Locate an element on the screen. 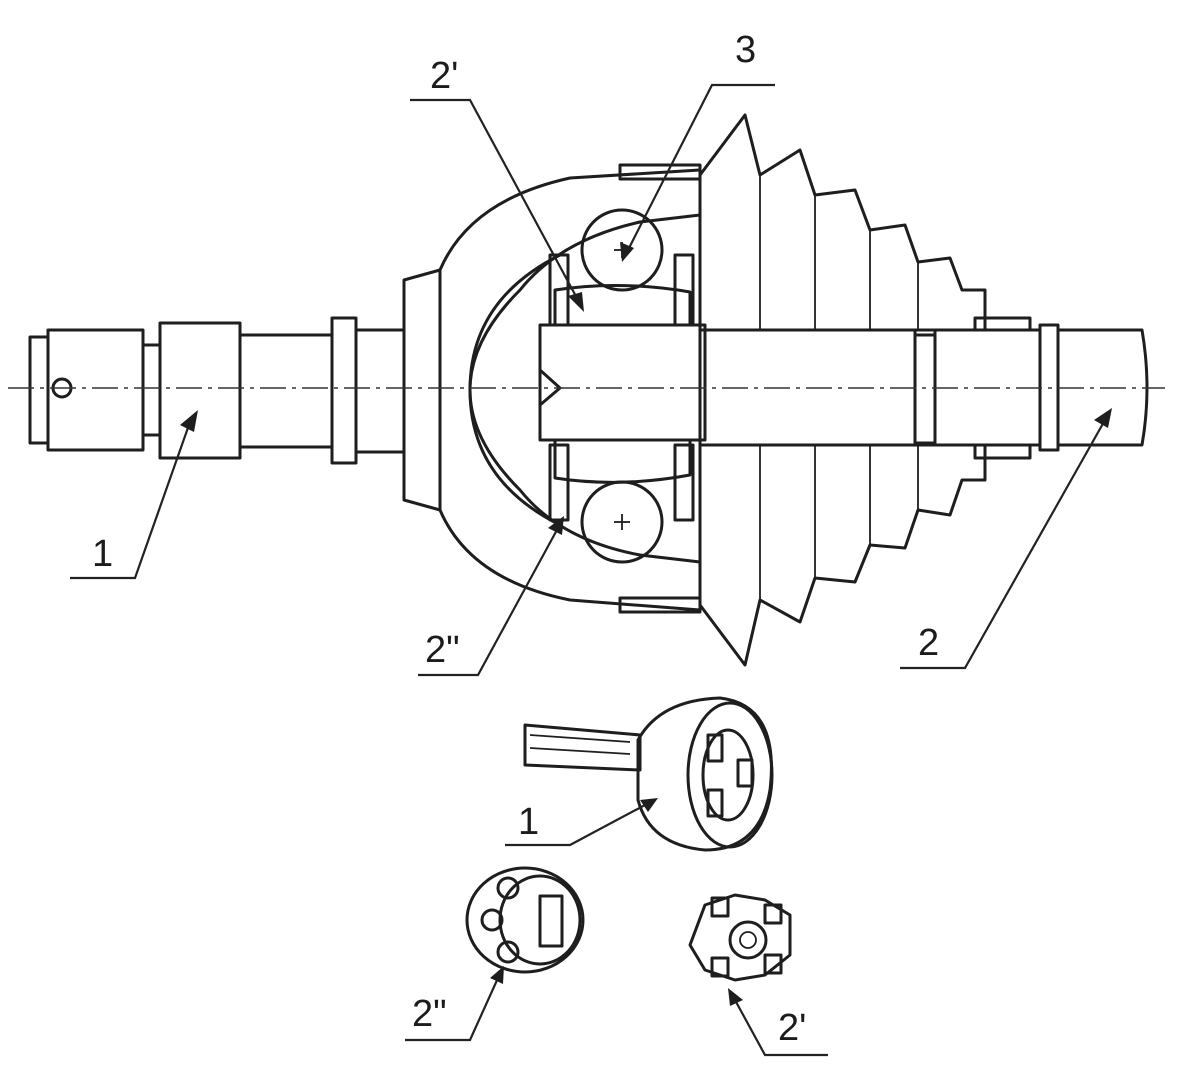 This screenshot has width=1204, height=1078. label-3: 3 is located at coordinates (745, 50).